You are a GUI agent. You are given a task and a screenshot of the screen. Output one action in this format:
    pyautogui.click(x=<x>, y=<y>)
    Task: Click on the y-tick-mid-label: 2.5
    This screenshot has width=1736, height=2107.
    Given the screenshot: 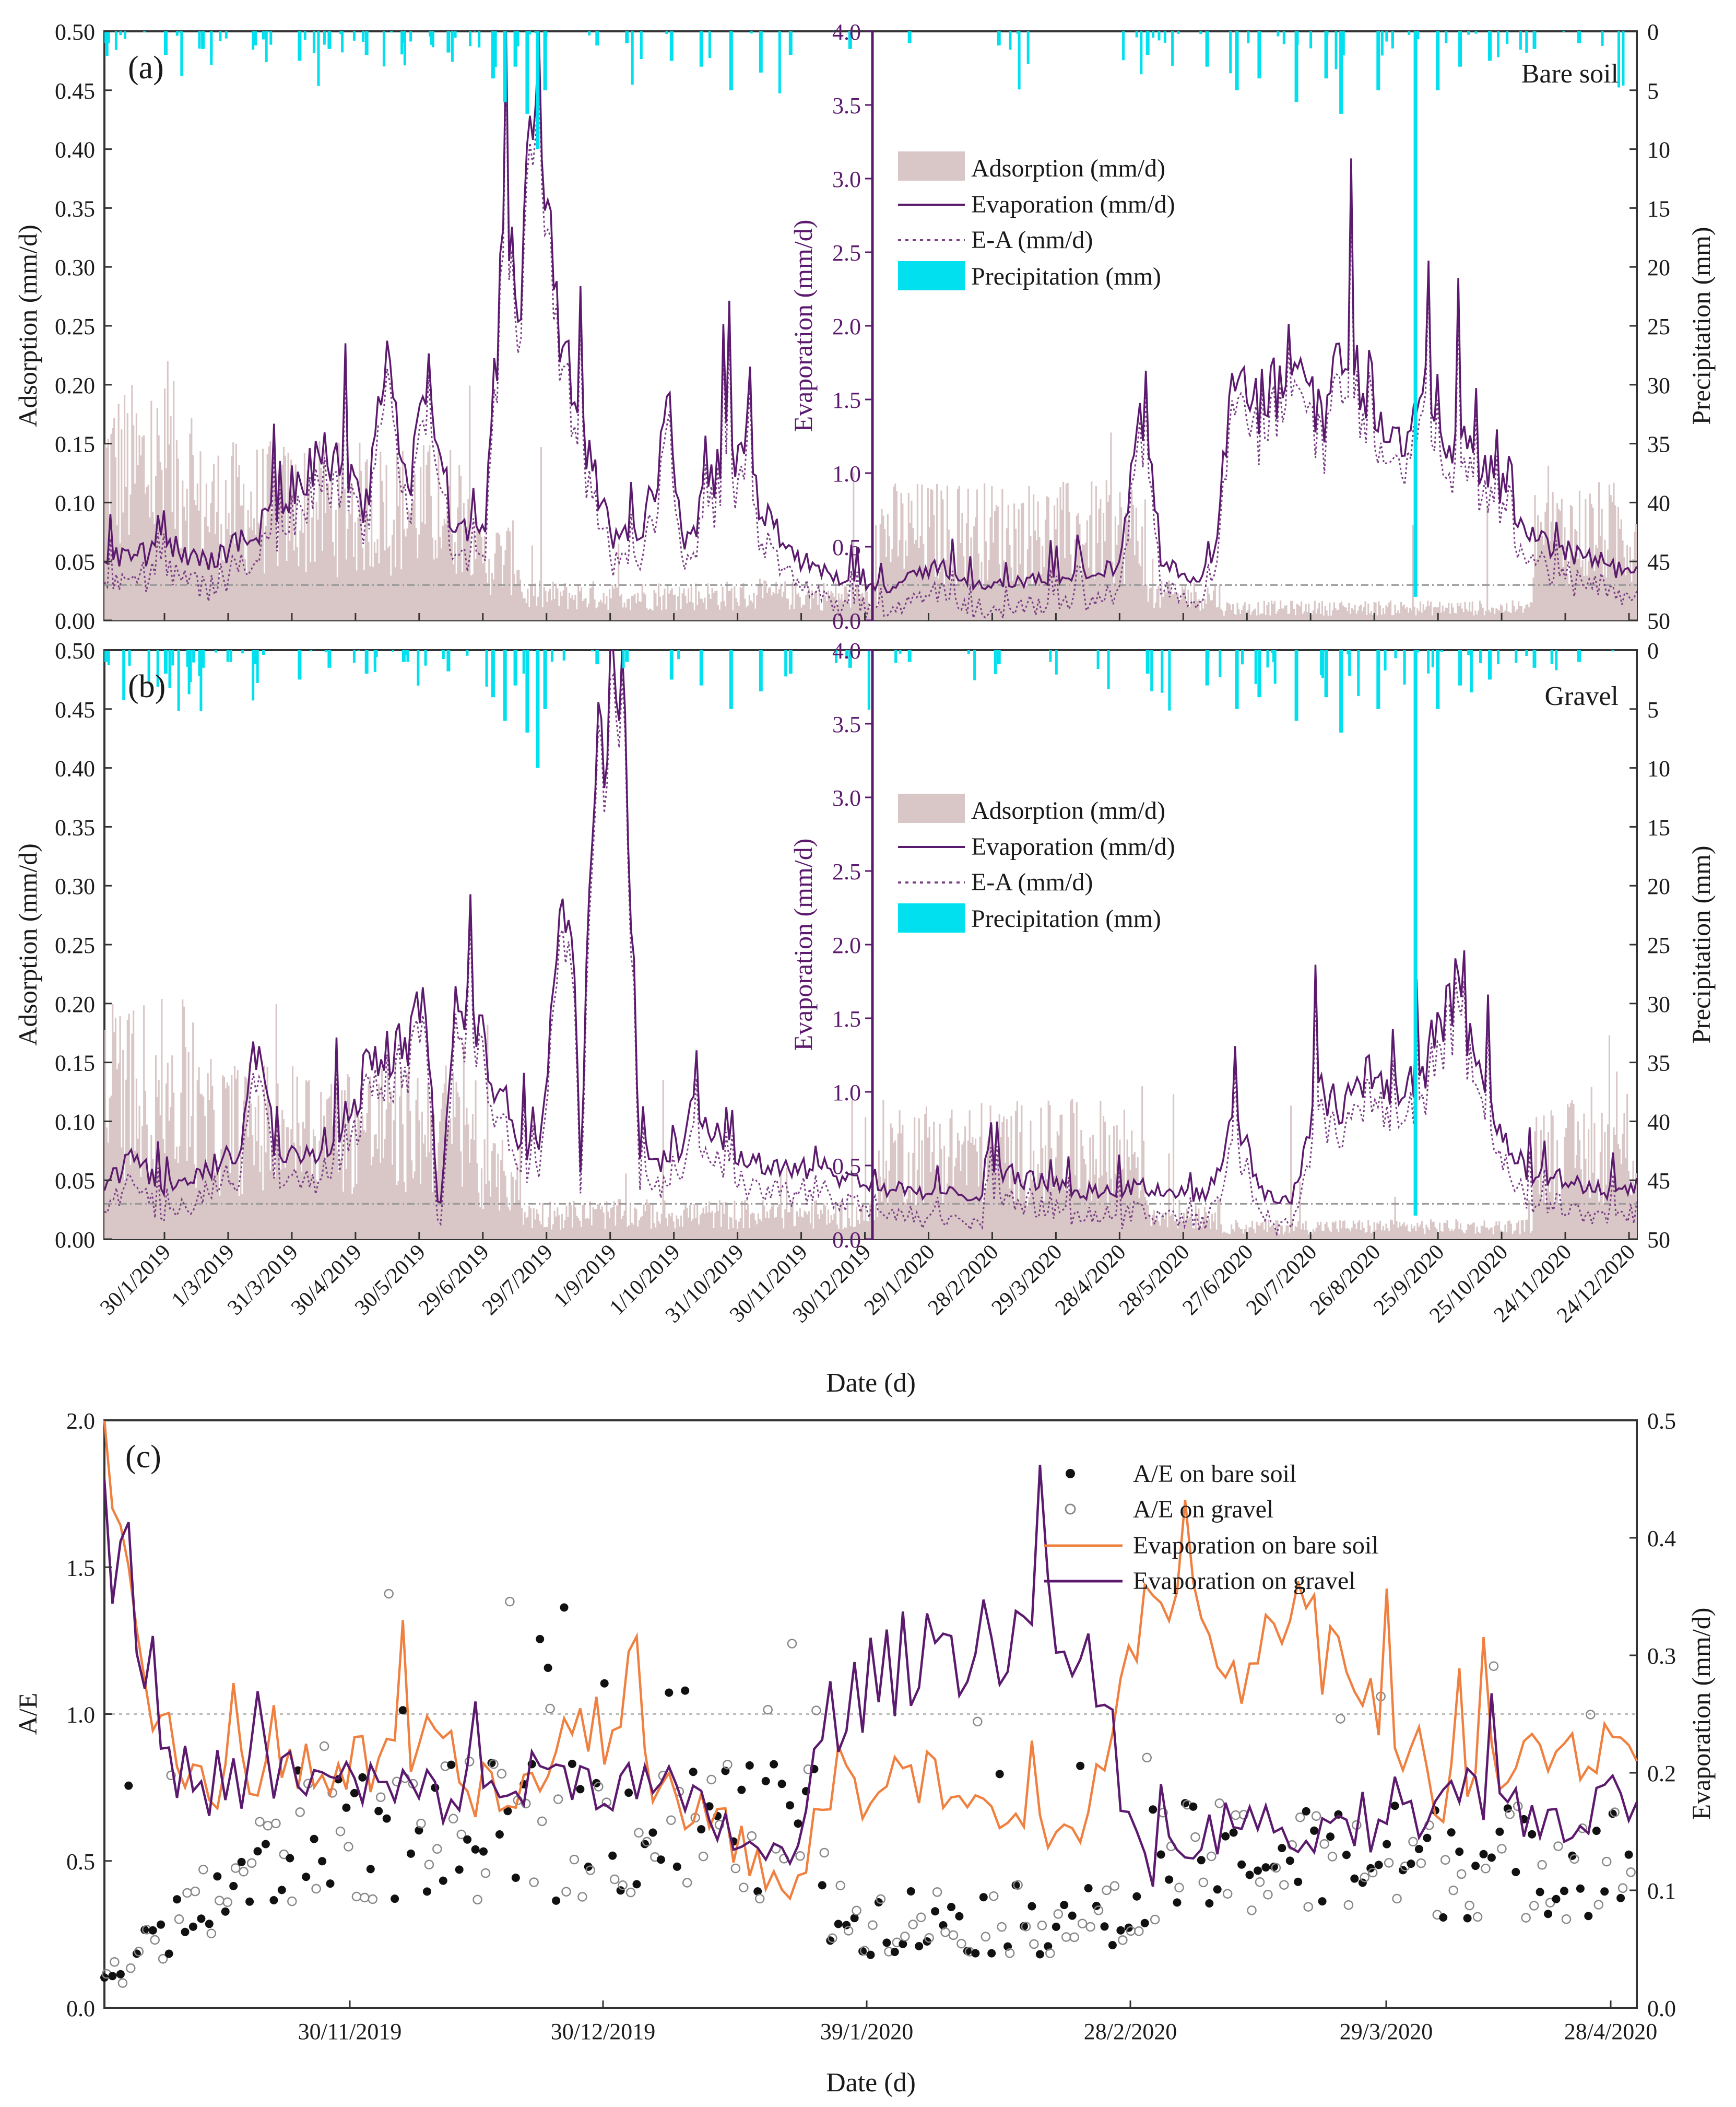 What is the action you would take?
    pyautogui.click(x=846, y=872)
    